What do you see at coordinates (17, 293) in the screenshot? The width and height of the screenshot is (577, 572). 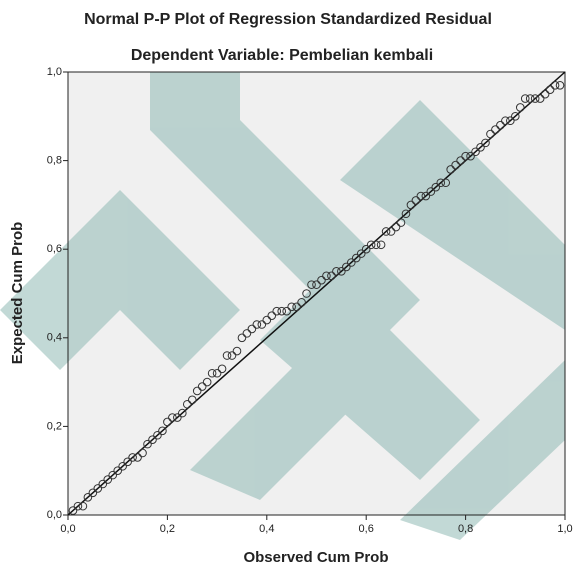 I see `y-axis-label: Expected Cum Prob` at bounding box center [17, 293].